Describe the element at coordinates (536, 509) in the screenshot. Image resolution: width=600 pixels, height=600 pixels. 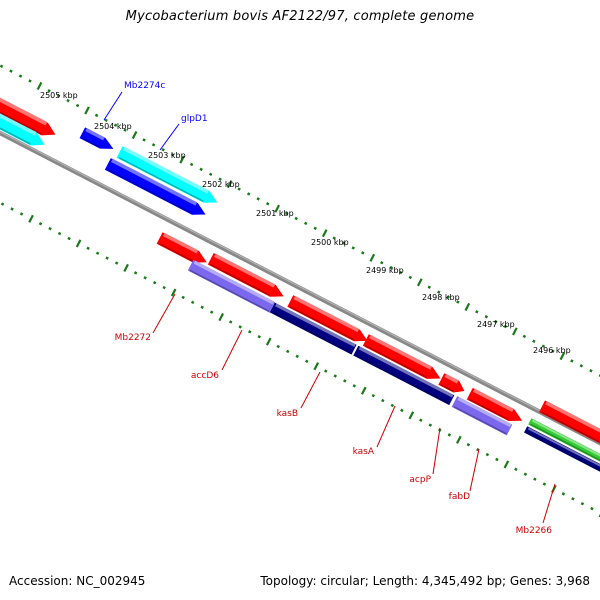
I see `gene-label-mb2266: Mb2266` at that location.